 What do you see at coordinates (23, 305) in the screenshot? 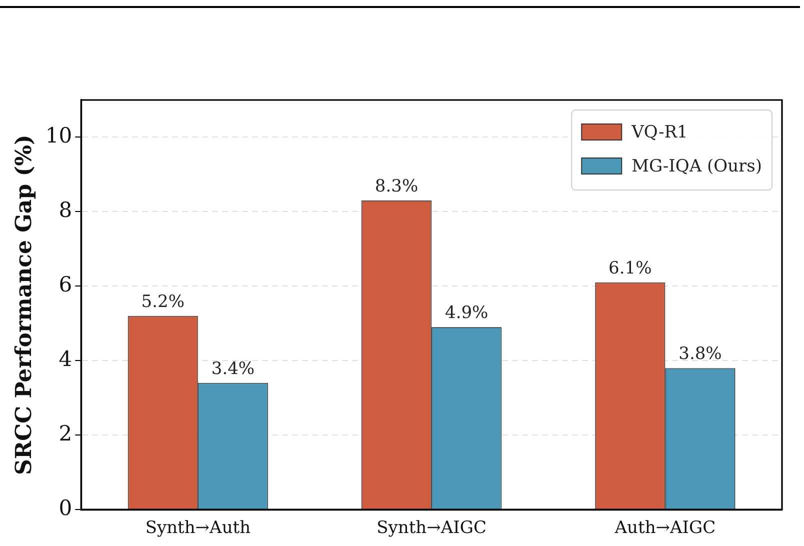
I see `y-axis-title: SRCC Performance Gap (%)` at bounding box center [23, 305].